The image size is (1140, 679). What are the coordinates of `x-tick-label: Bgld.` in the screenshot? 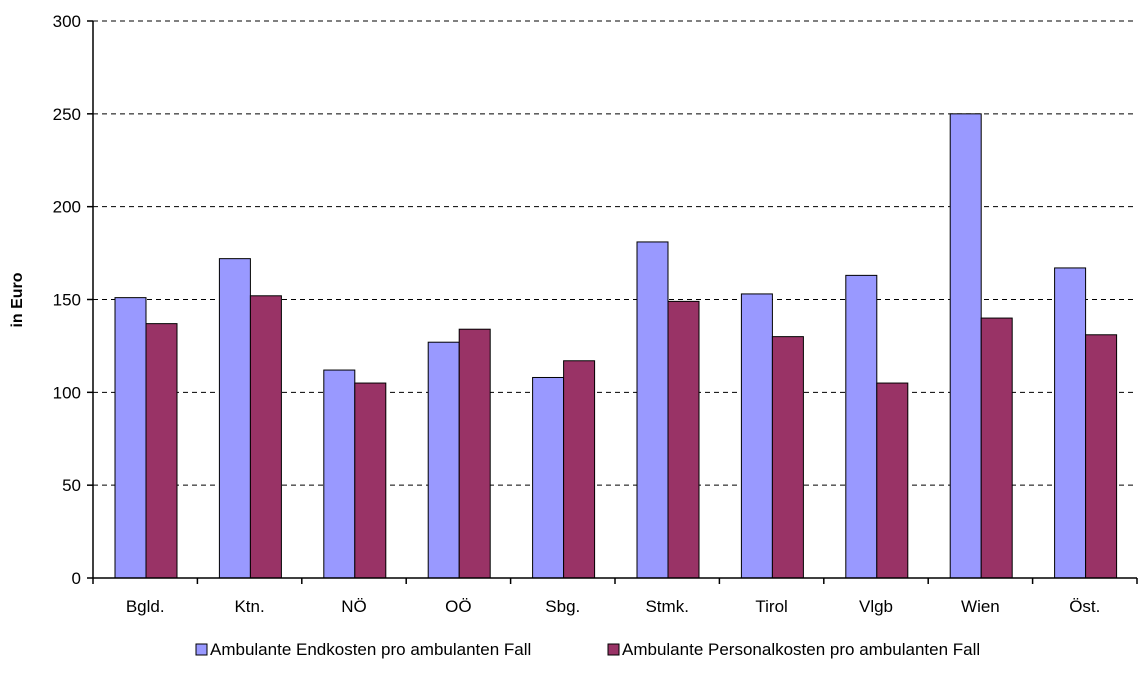 It's located at (145, 606).